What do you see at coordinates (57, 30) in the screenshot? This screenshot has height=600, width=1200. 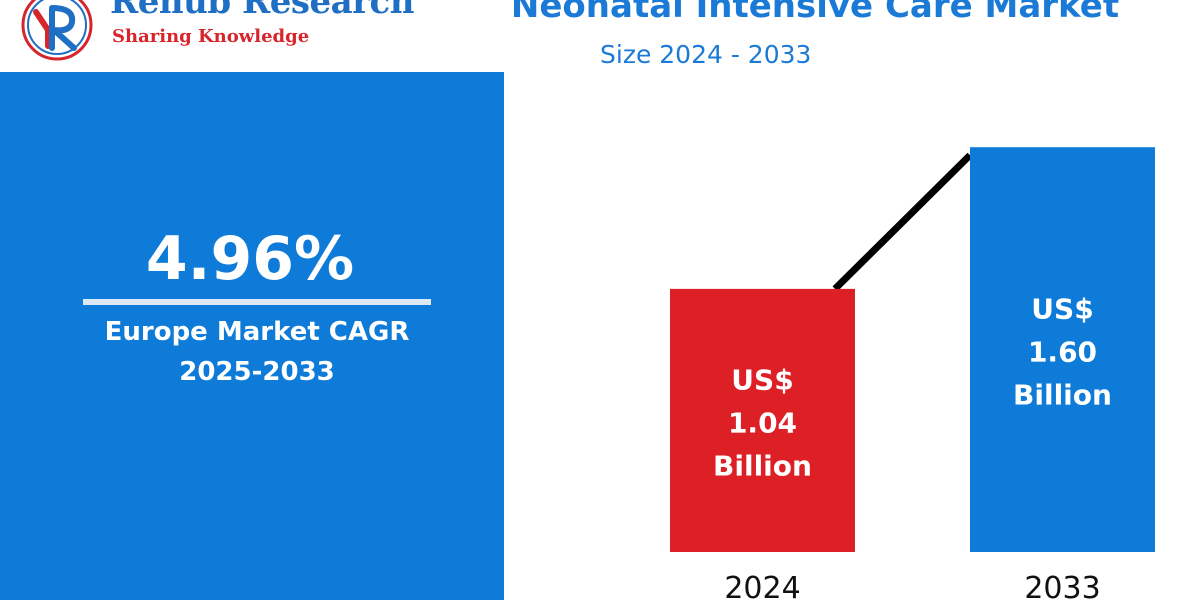 I see `renub-logo-icon` at bounding box center [57, 30].